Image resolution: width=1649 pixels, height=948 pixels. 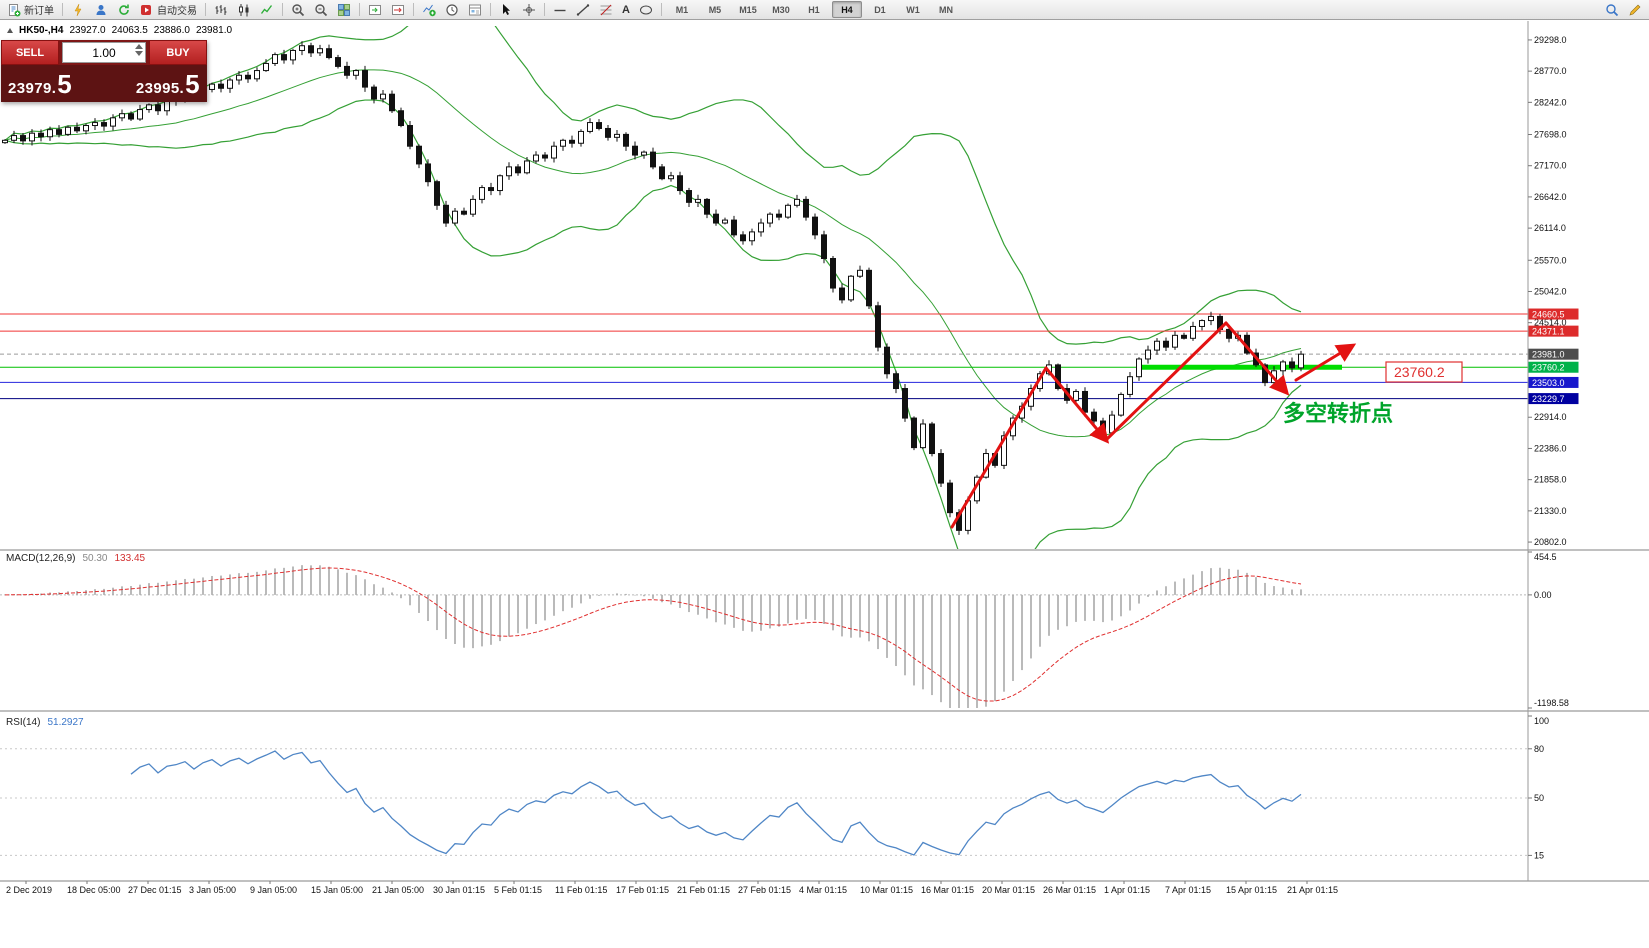 I want to click on volume-down-button, so click(x=139, y=53).